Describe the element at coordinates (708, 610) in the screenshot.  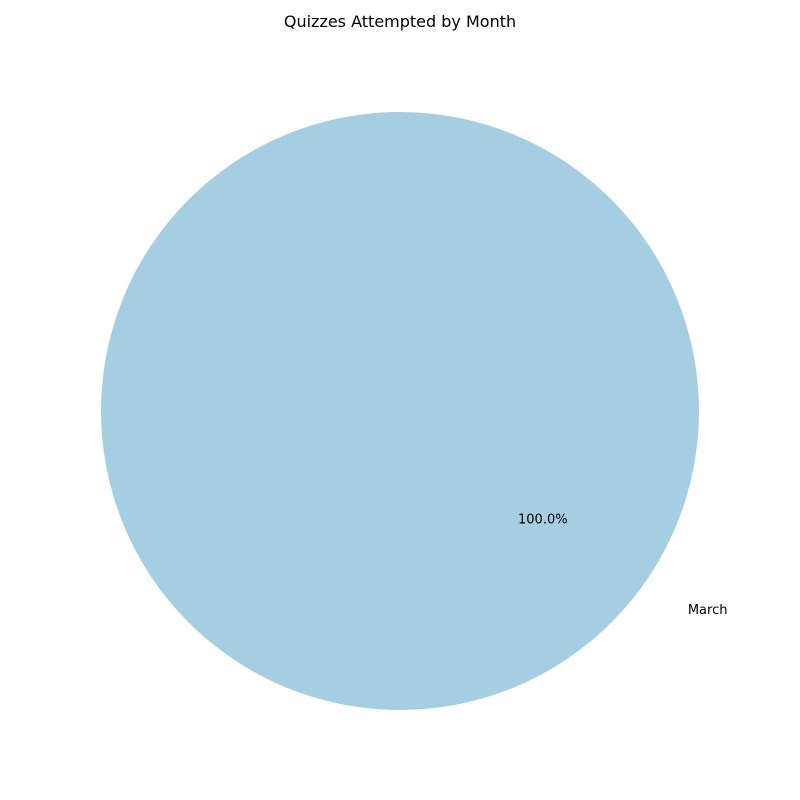
I see `slice-label: March` at that location.